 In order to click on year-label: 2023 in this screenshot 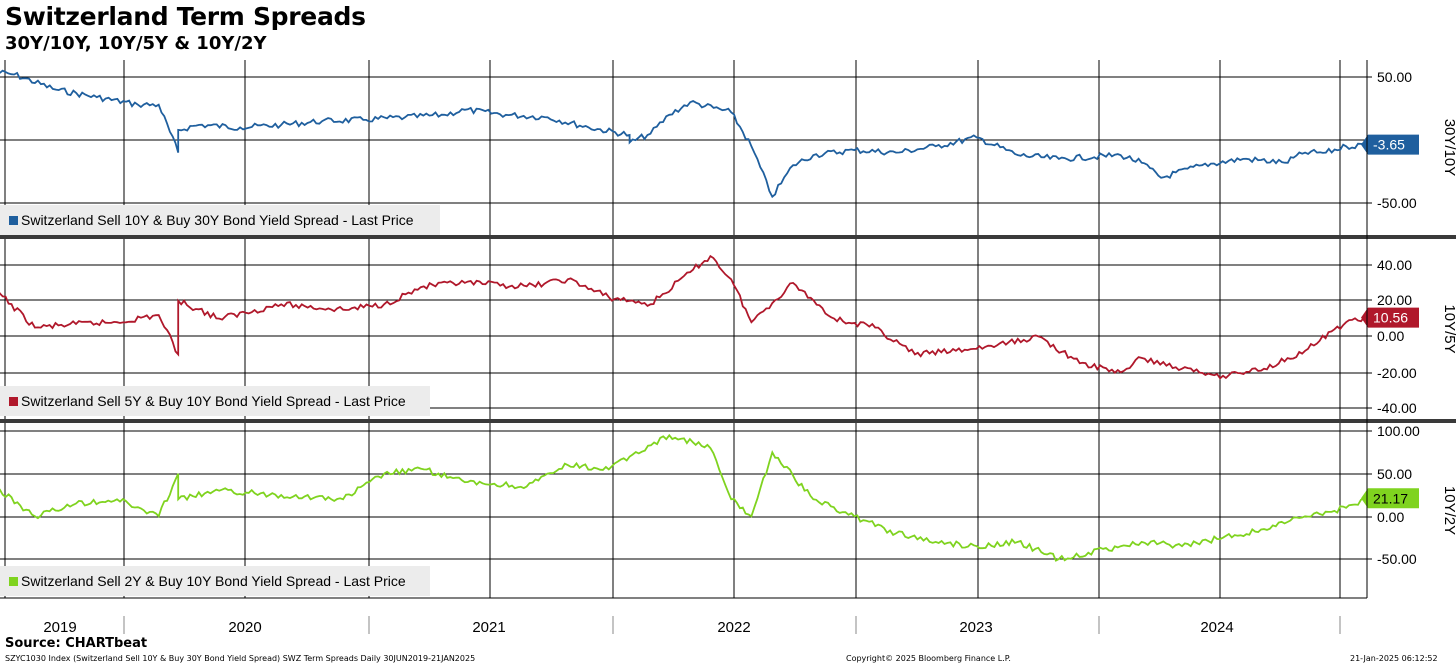, I will do `click(975, 627)`.